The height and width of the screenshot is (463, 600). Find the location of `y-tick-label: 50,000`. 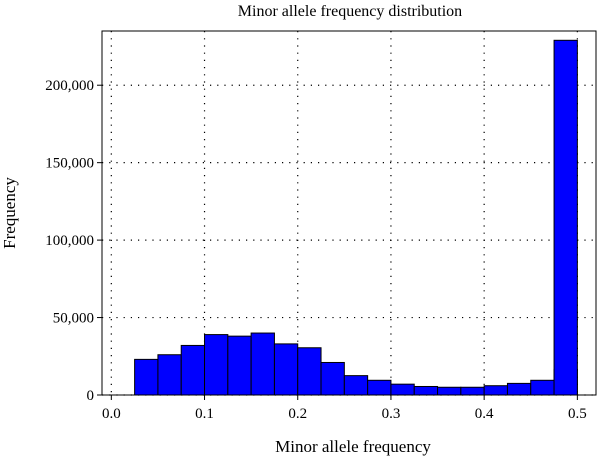

y-tick-label: 50,000 is located at coordinates (73, 319).